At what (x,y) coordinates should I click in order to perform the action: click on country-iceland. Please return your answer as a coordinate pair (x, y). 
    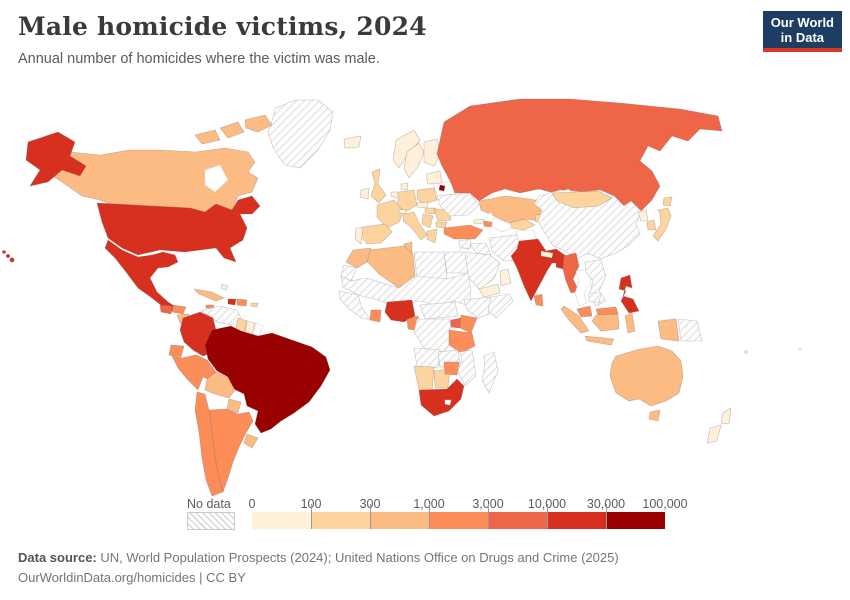
    Looking at the image, I should click on (352, 142).